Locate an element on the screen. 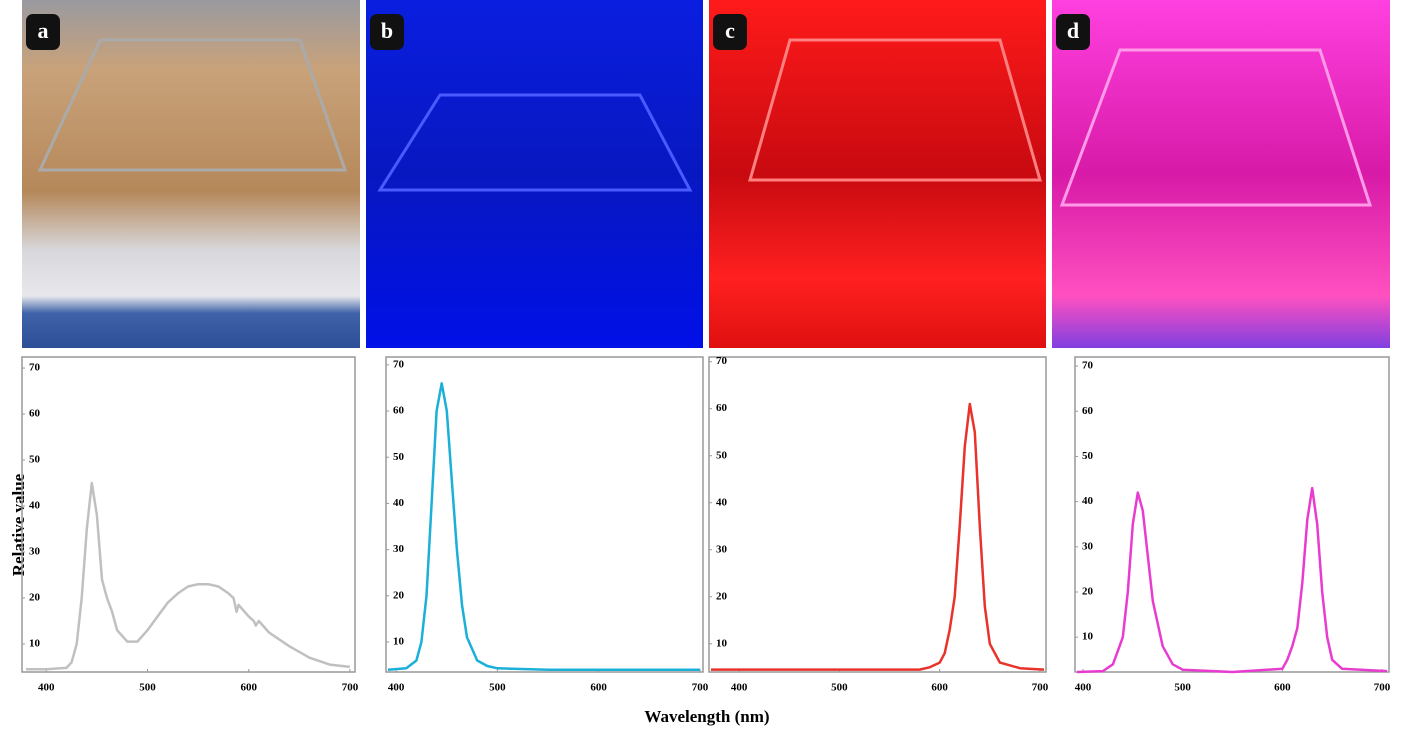 This screenshot has width=1408, height=729. panel-label: d is located at coordinates (1073, 30).